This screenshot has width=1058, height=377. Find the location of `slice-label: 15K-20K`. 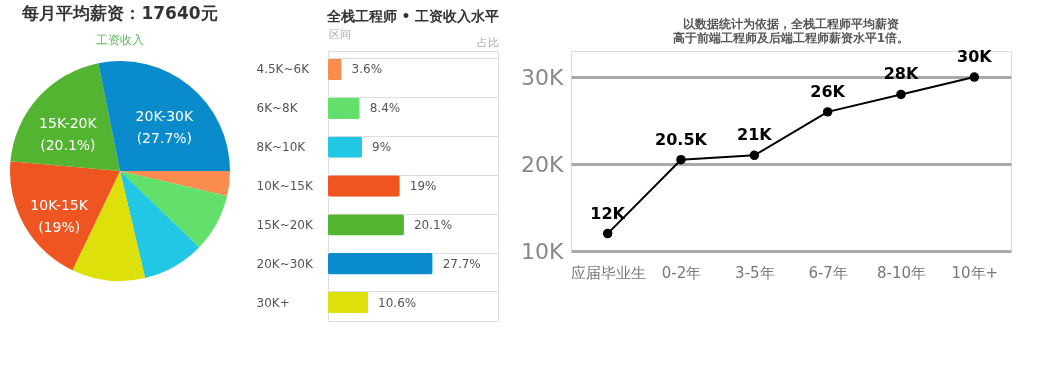

slice-label: 15K-20K is located at coordinates (68, 123).